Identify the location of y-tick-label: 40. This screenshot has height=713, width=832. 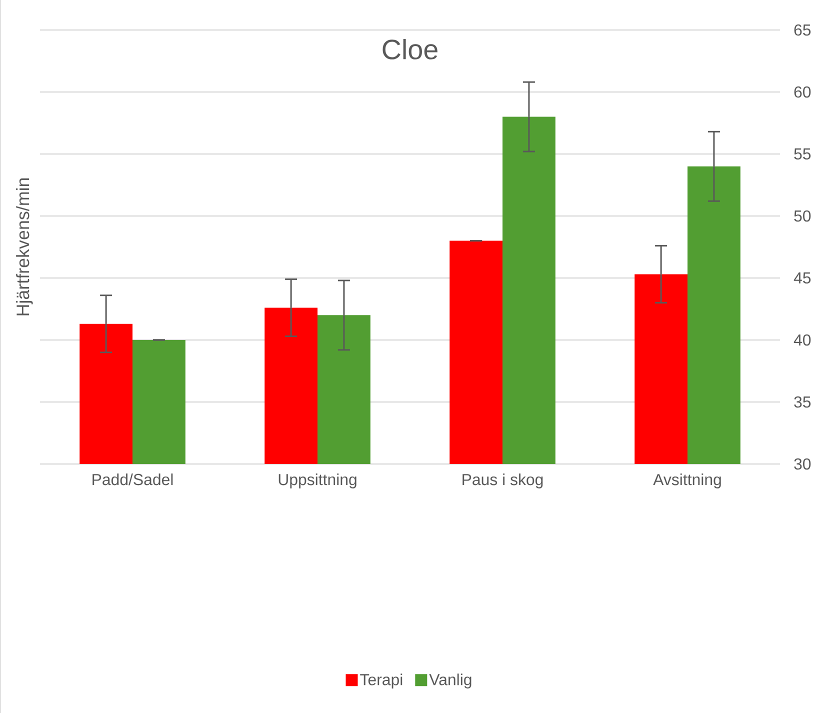
(802, 340).